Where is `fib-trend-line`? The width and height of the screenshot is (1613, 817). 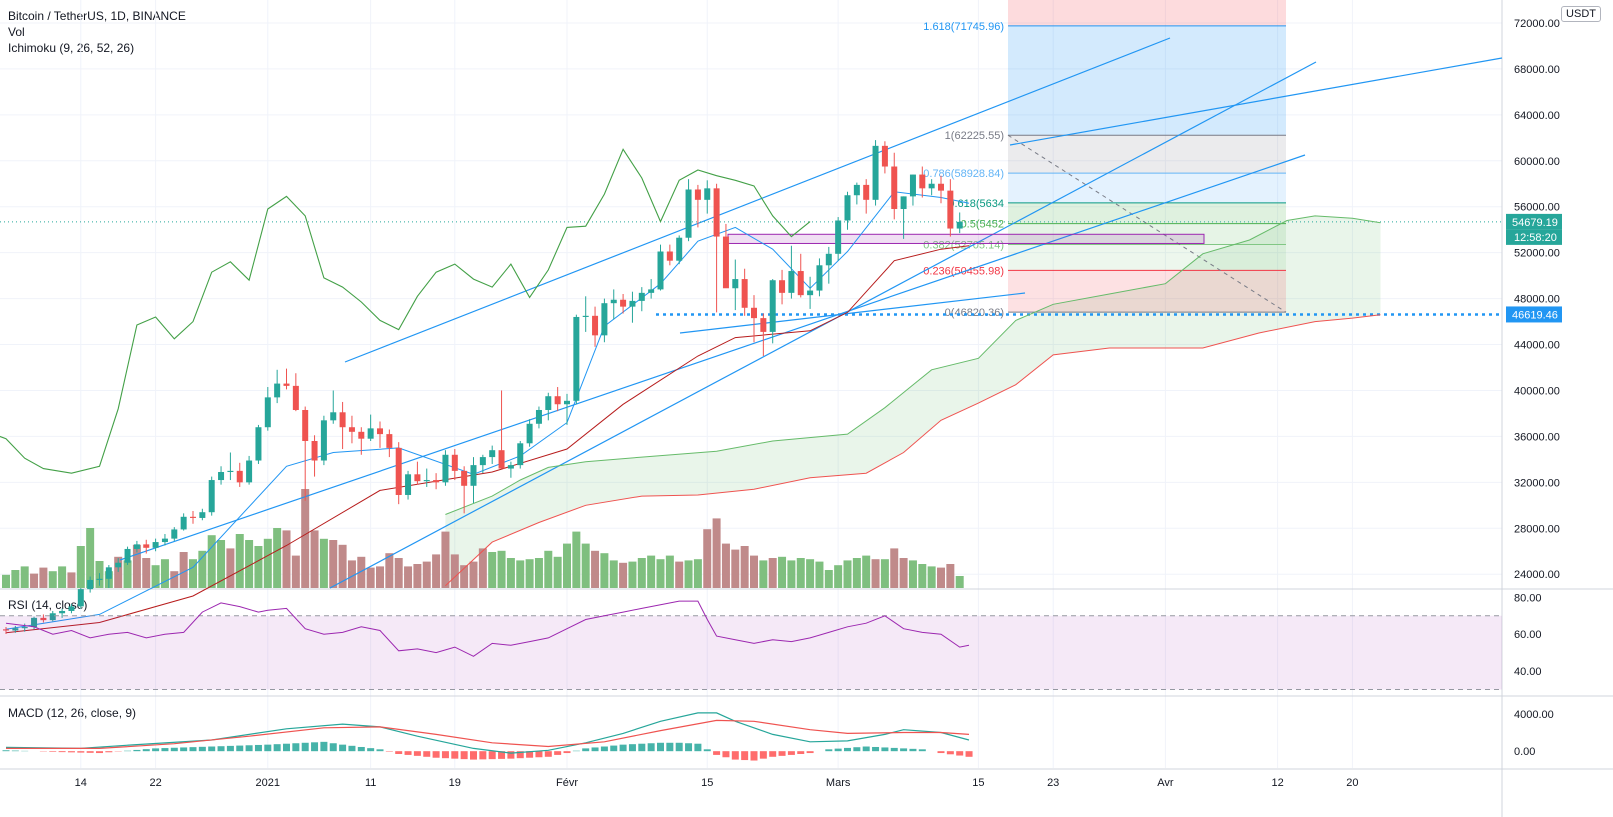
fib-trend-line is located at coordinates (1147, 223).